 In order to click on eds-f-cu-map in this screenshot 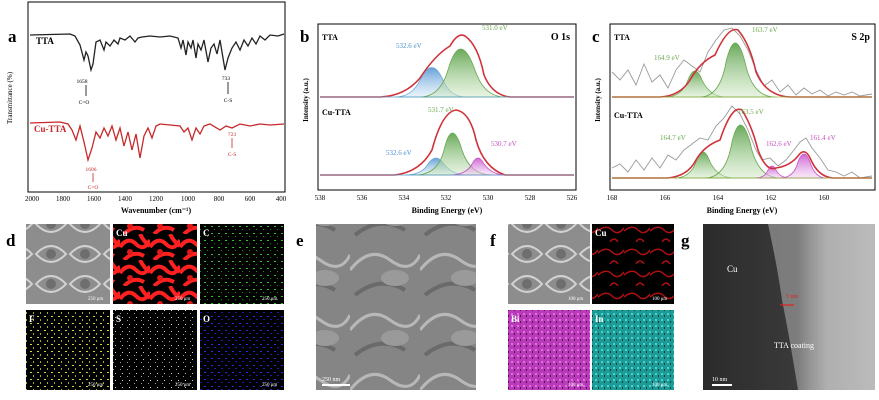, I will do `click(633, 264)`.